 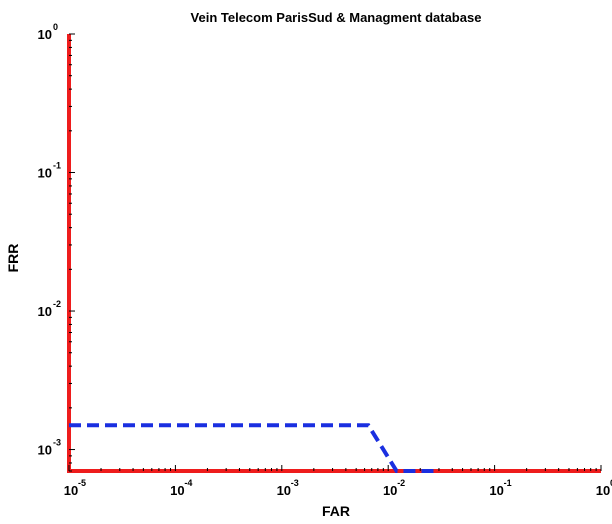 What do you see at coordinates (295, 483) in the screenshot?
I see `x-tick-label-exponent: -3` at bounding box center [295, 483].